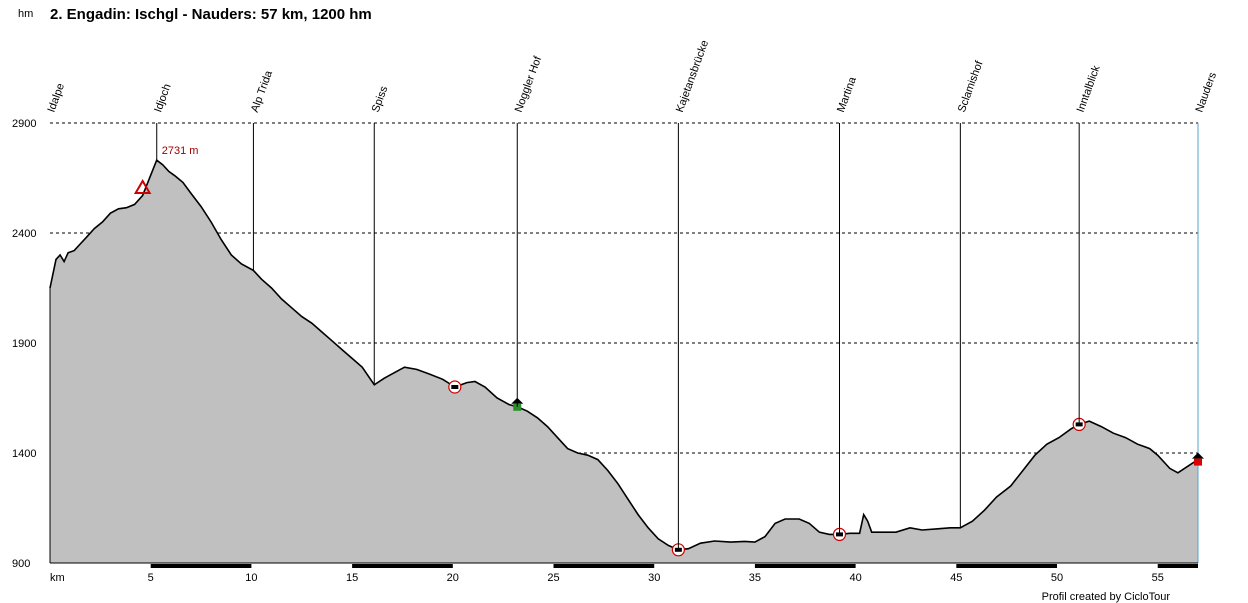 This screenshot has width=1248, height=603. What do you see at coordinates (517, 407) in the screenshot?
I see `house-body-icon` at bounding box center [517, 407].